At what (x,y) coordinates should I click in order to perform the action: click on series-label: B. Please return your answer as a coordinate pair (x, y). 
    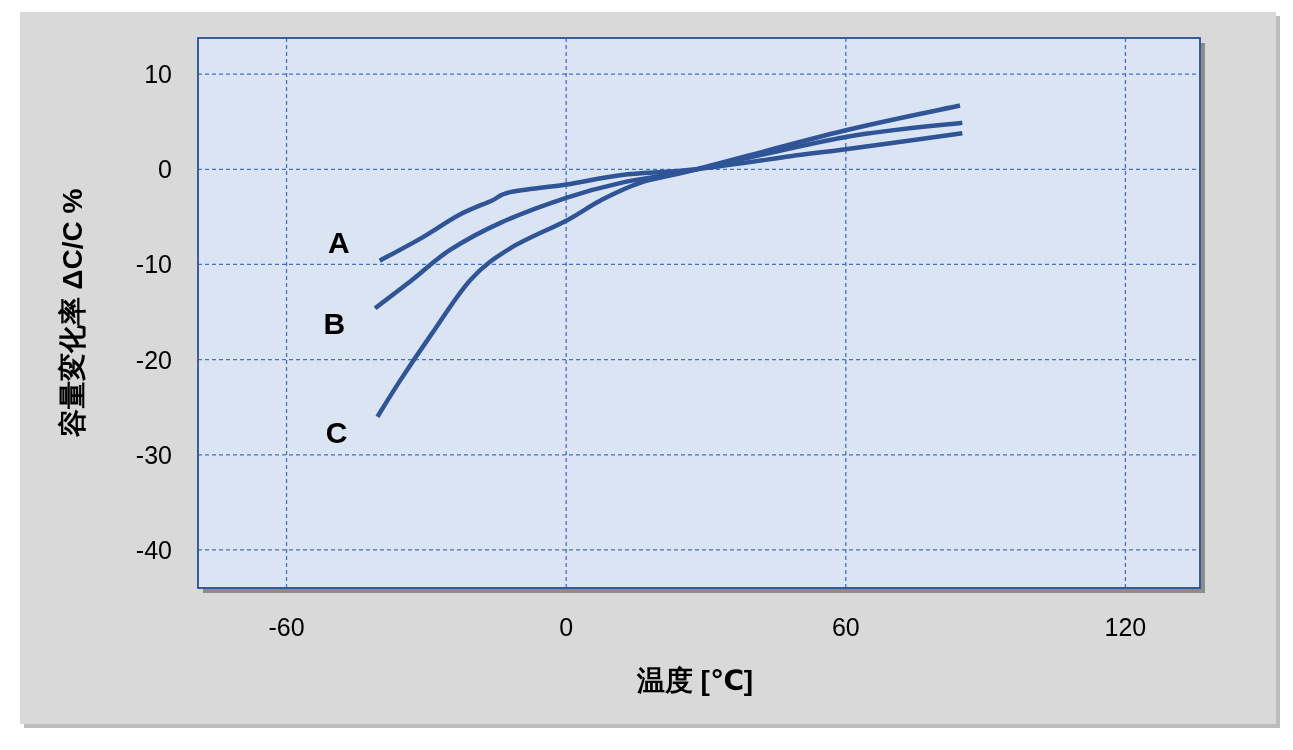
    Looking at the image, I should click on (334, 324).